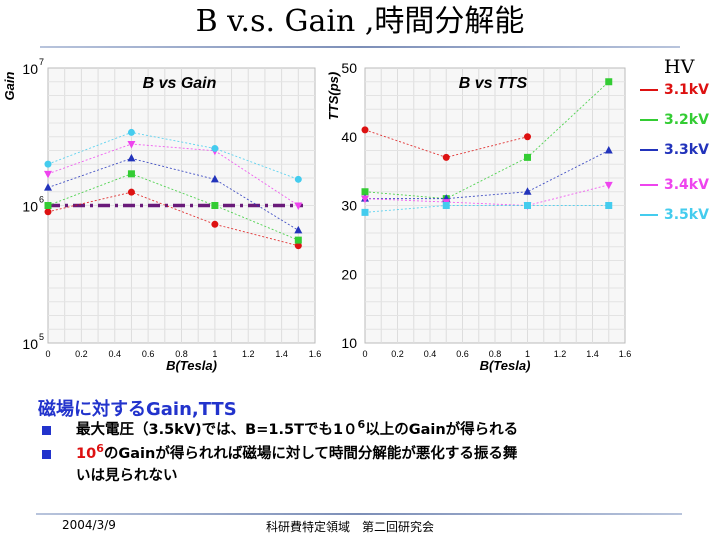  Describe the element at coordinates (360, 21) in the screenshot. I see `slide-title: B v.s. Gain ,時間分解能` at that location.